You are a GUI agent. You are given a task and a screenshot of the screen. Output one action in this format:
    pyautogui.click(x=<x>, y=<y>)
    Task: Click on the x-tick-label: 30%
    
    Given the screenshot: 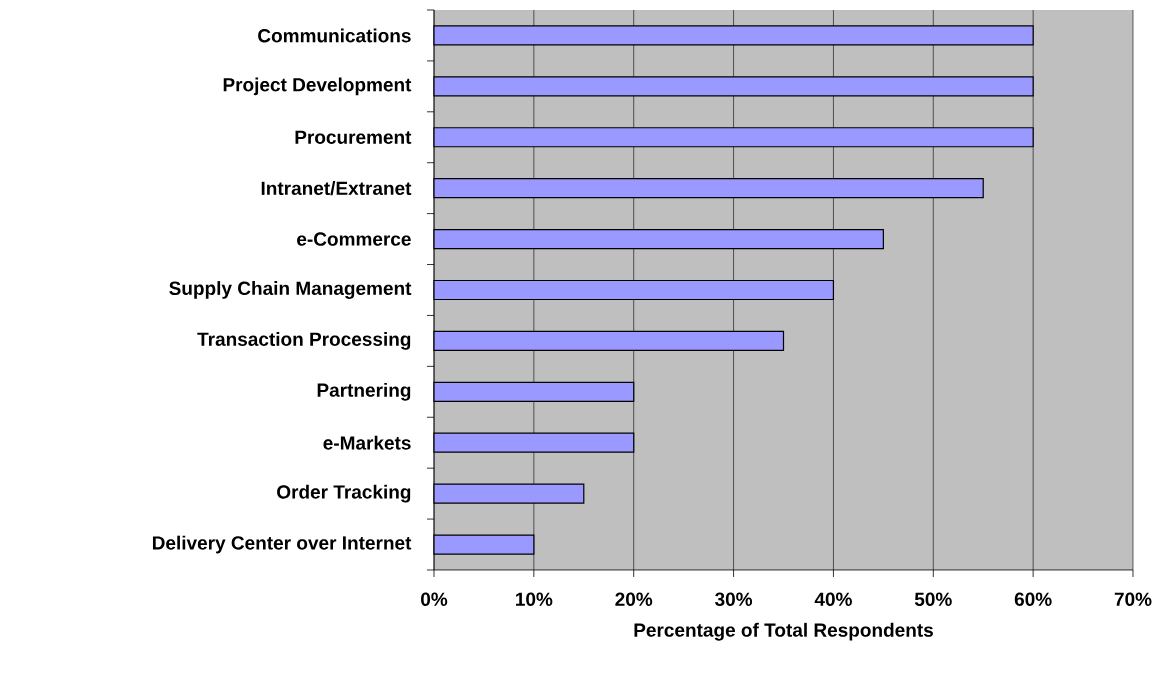 What is the action you would take?
    pyautogui.click(x=734, y=599)
    